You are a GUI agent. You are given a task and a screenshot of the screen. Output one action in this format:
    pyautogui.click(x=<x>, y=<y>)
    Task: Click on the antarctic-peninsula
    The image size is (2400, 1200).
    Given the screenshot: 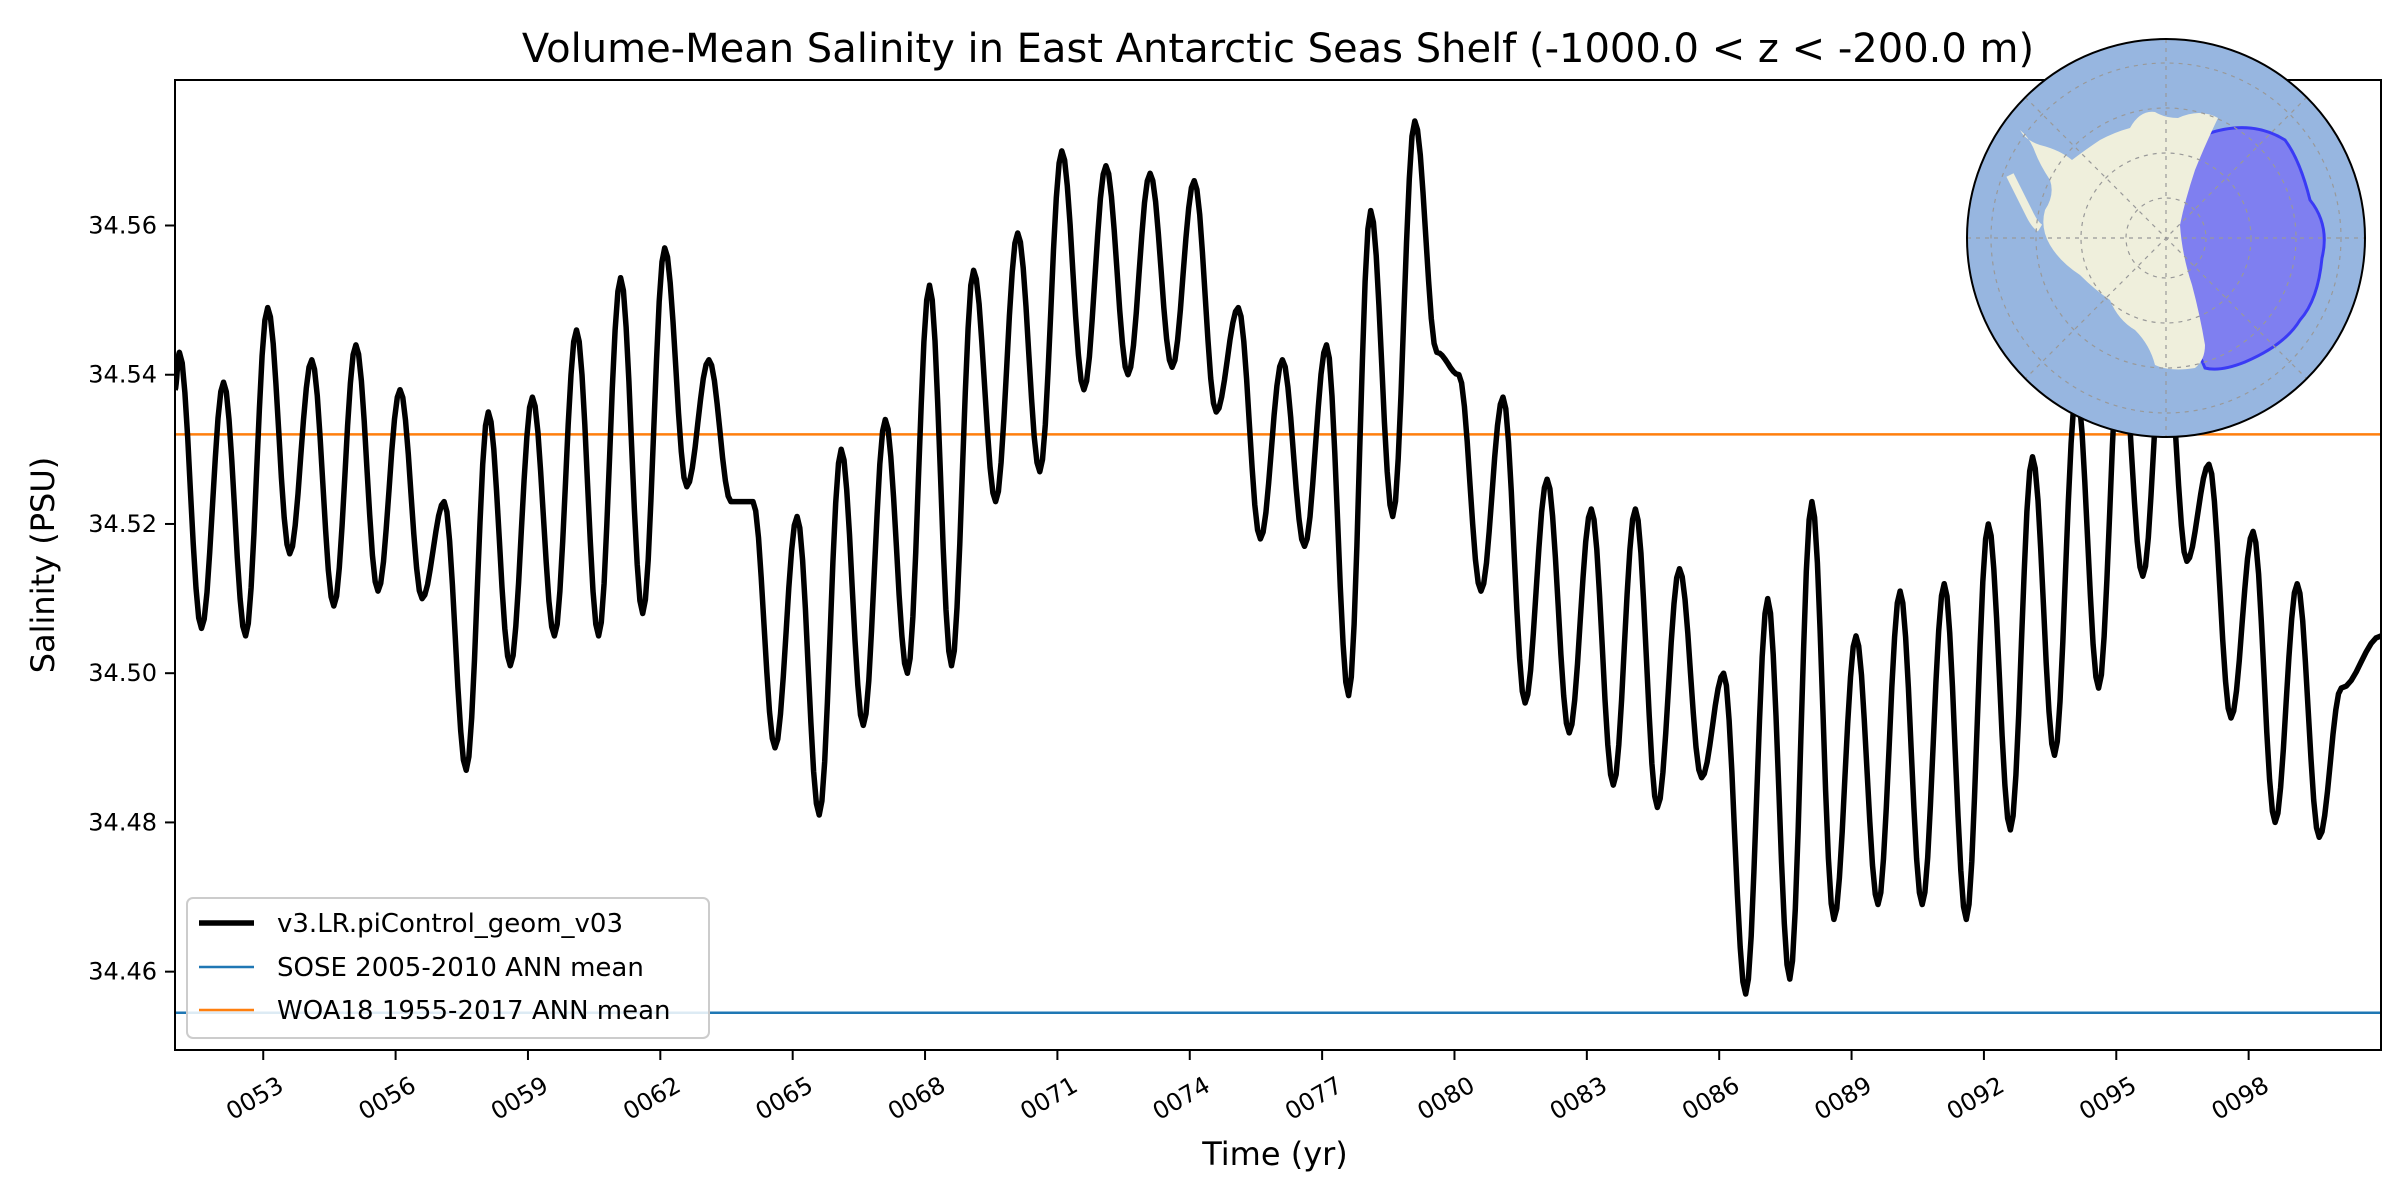 What is the action you would take?
    pyautogui.click(x=2024, y=202)
    